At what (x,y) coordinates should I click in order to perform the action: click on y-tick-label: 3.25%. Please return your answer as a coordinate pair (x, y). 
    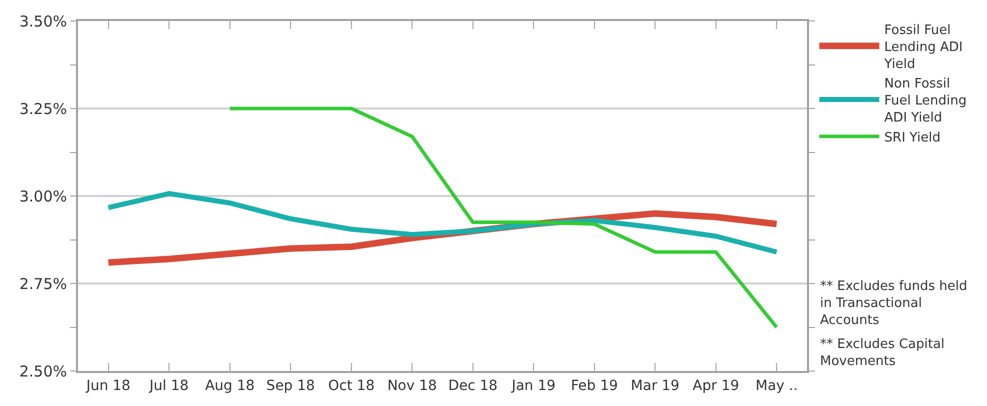
    Looking at the image, I should click on (43, 109).